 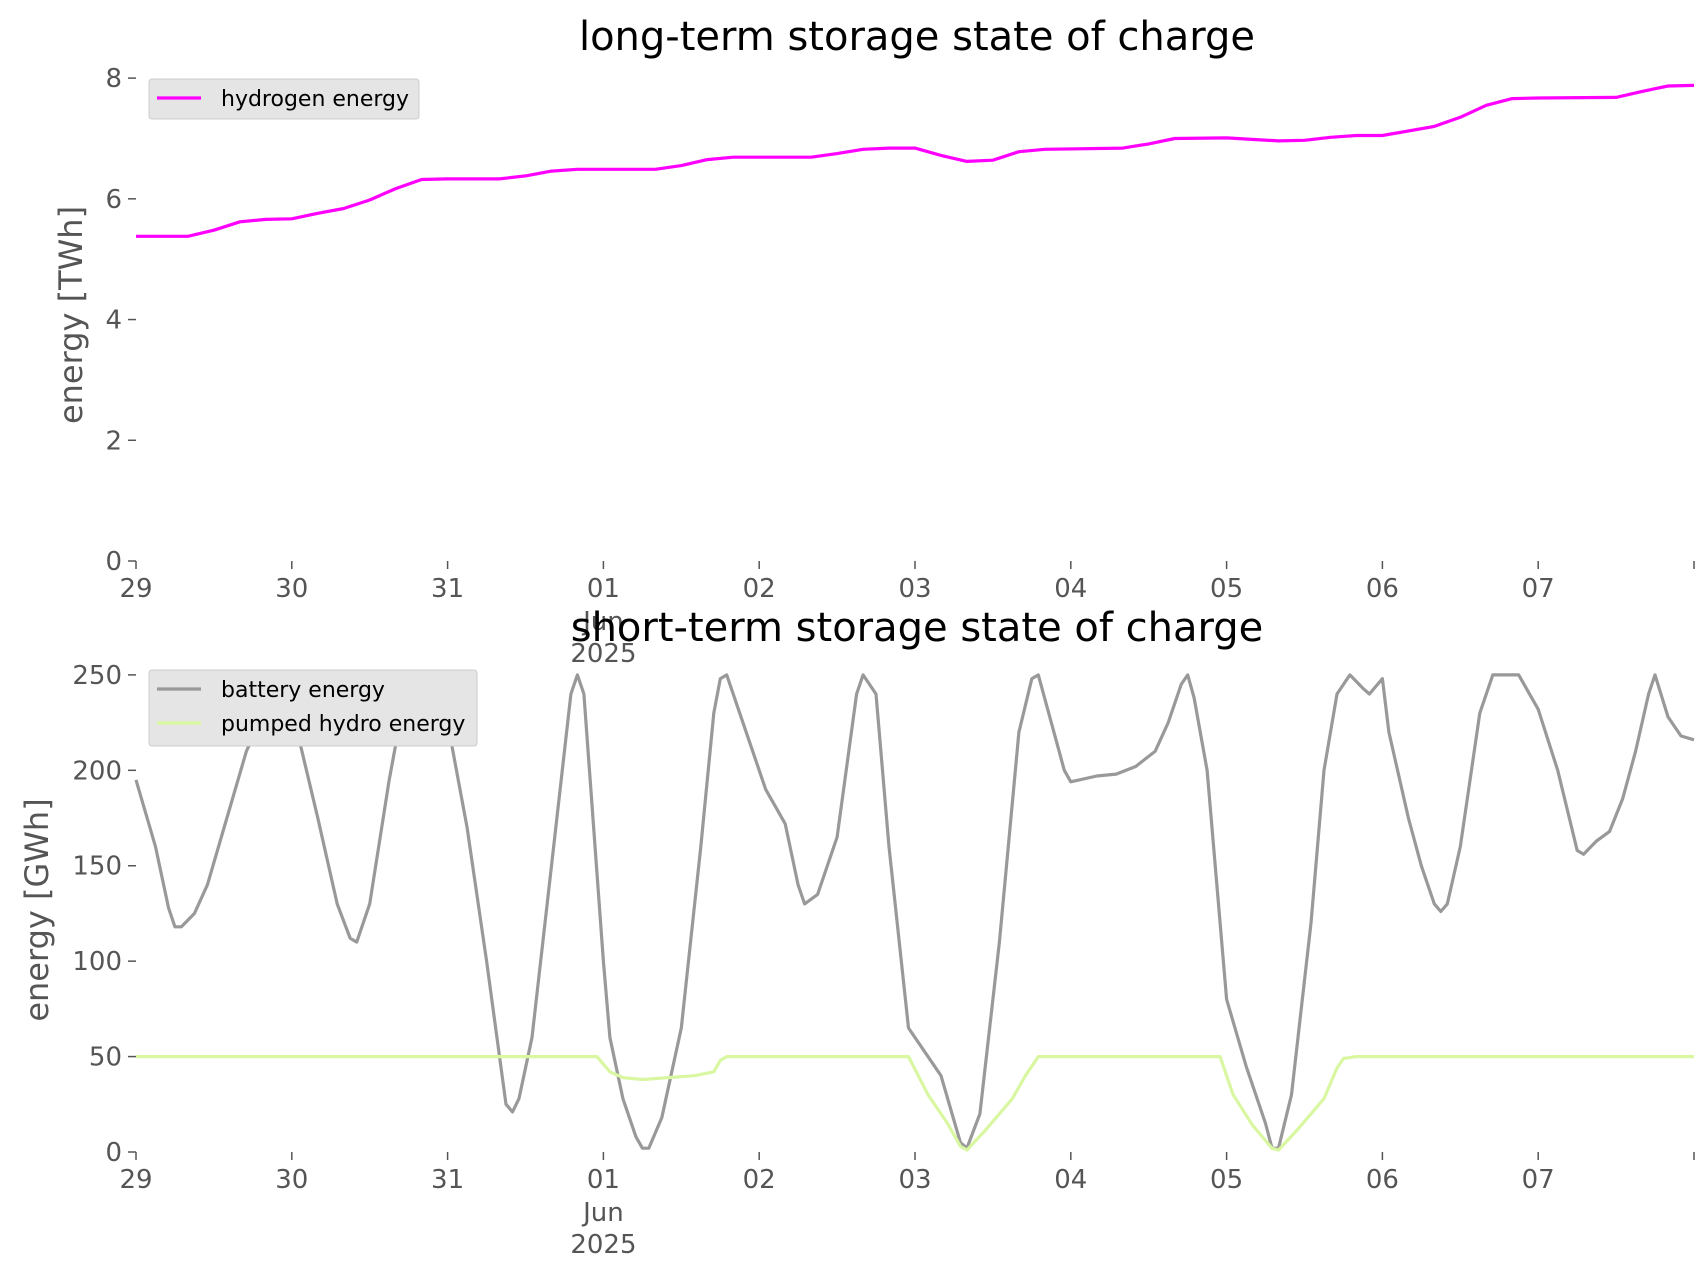 I want to click on y-ticks: 0 50 100 150 200 250, so click(x=104, y=914).